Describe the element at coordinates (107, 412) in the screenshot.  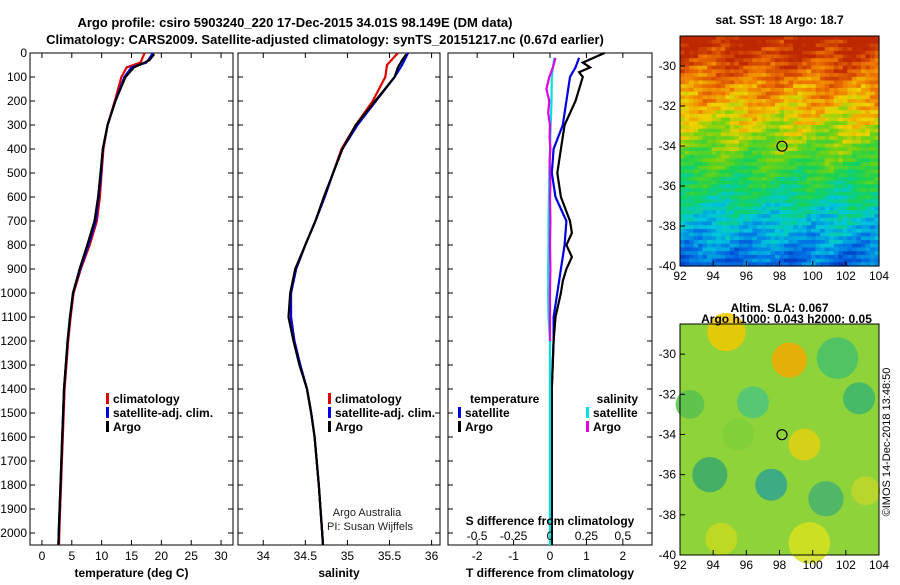
I see `temperature-legend-1-swatch` at that location.